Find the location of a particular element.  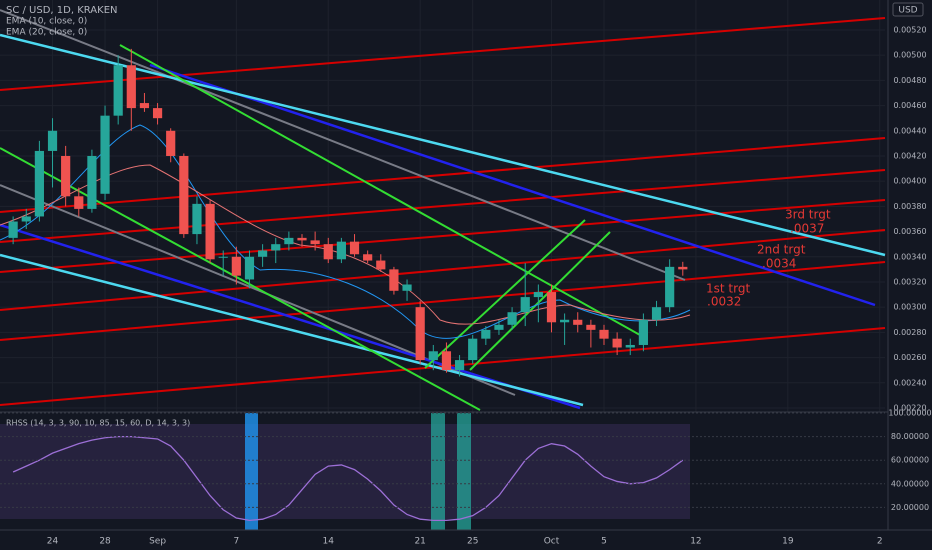

indicator-legend: EMA (20, close, 0) is located at coordinates (46, 33).